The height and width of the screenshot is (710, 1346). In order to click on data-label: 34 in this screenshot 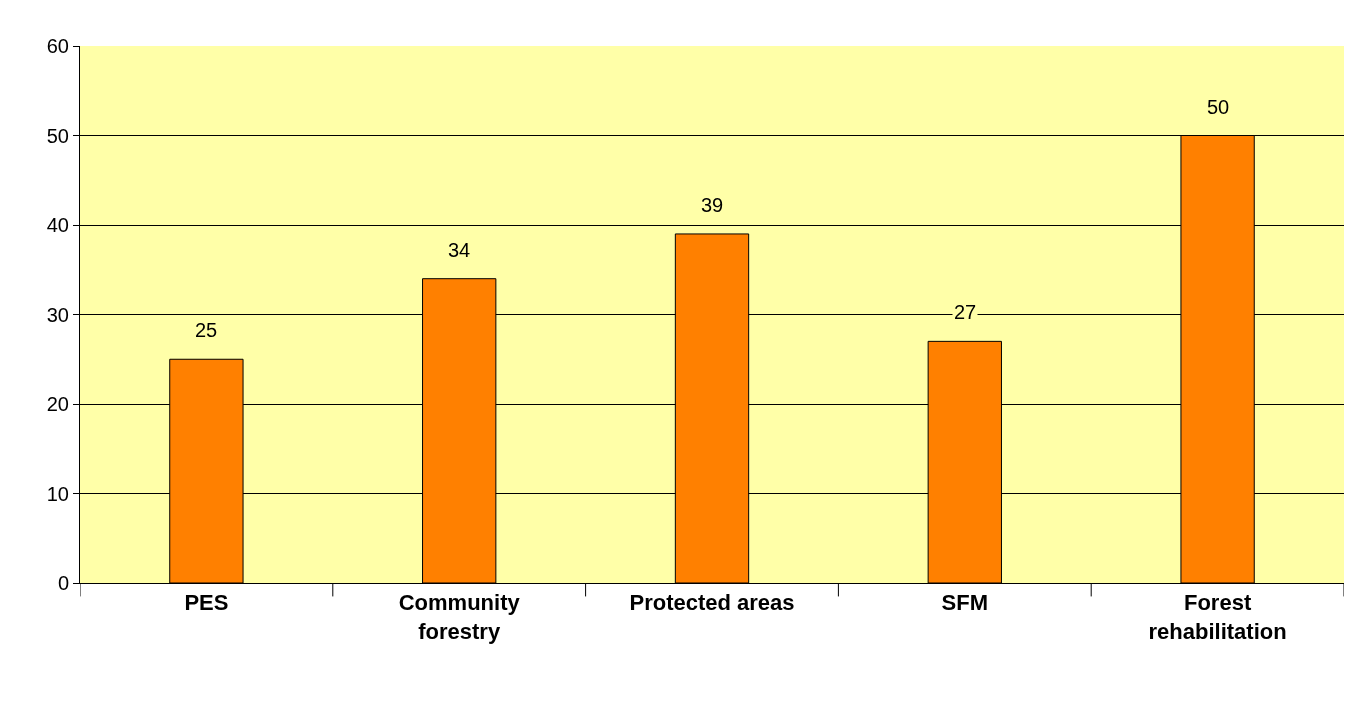, I will do `click(459, 250)`.